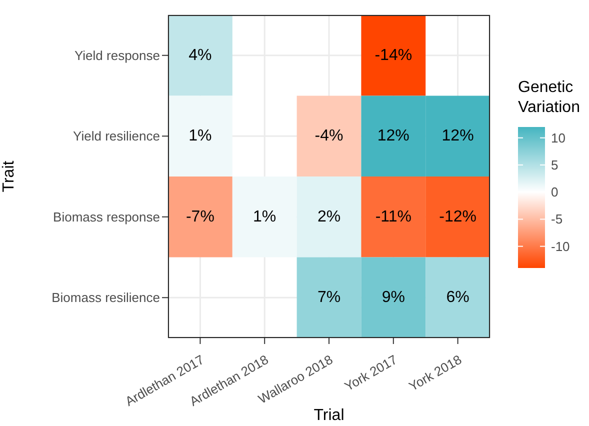  What do you see at coordinates (458, 297) in the screenshot?
I see `data-label: 6%` at bounding box center [458, 297].